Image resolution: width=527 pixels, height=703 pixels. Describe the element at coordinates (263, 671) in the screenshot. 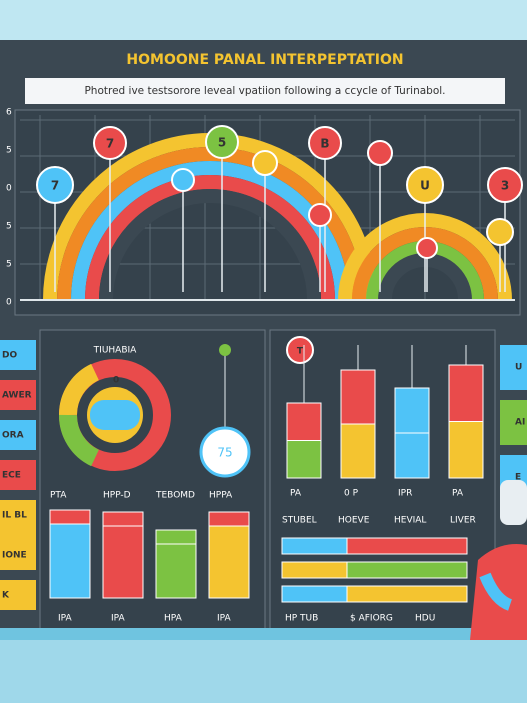

I see `floor` at that location.